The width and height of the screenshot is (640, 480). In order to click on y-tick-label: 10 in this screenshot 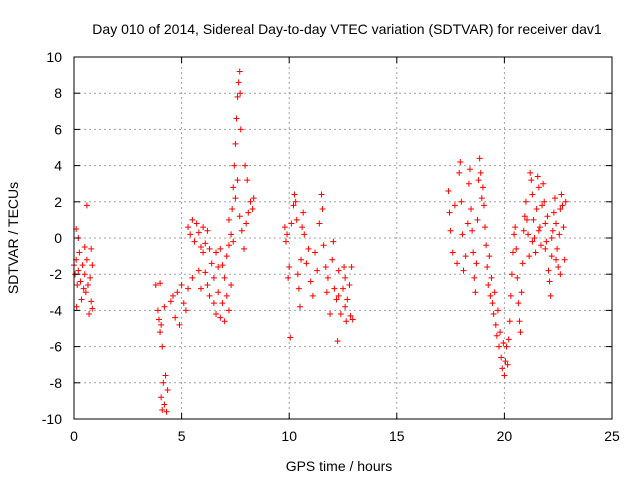, I will do `click(54, 57)`.